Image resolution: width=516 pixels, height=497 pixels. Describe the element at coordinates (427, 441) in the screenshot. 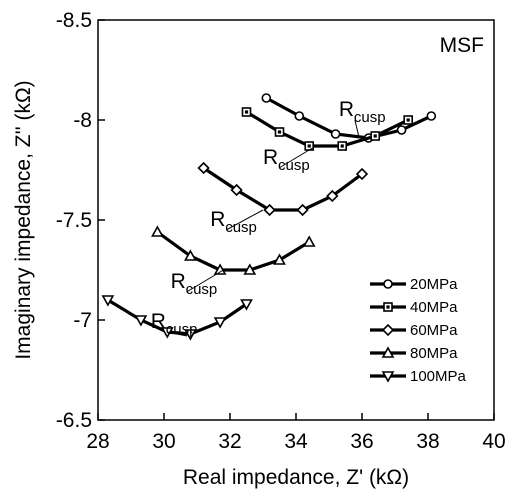

I see `x-tick-label: 38` at that location.